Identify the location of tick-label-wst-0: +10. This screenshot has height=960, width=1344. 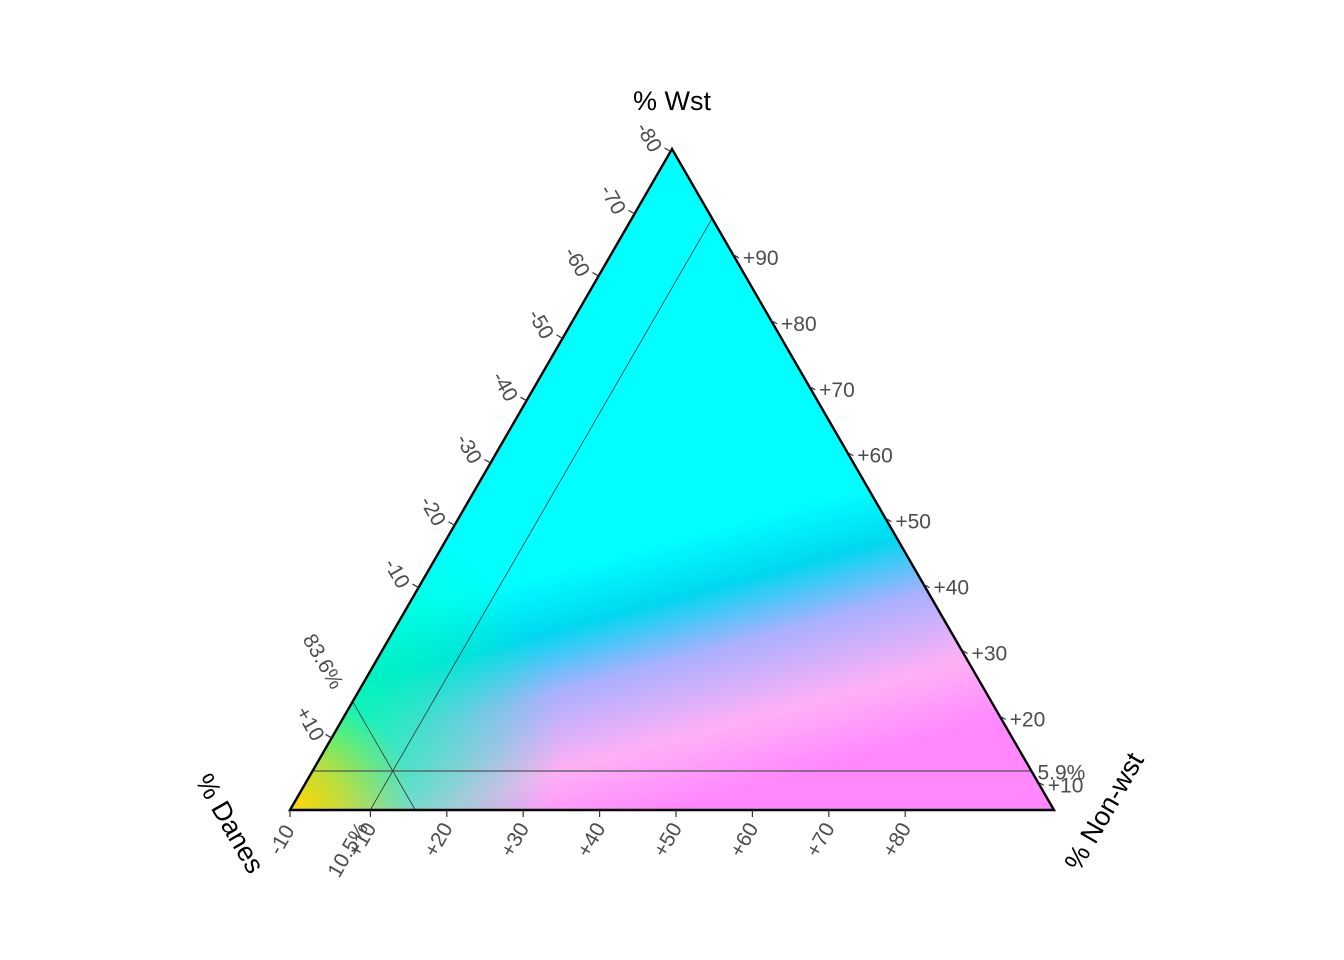
(1066, 785).